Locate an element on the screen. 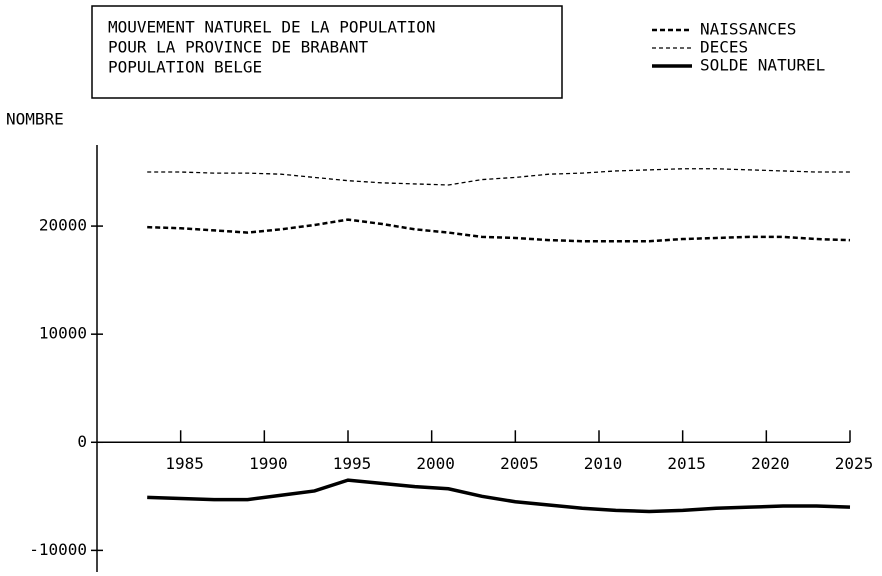 The image size is (882, 576). chart-title: MOUVEMENT NATUREL DE LA POPULATION is located at coordinates (272, 27).